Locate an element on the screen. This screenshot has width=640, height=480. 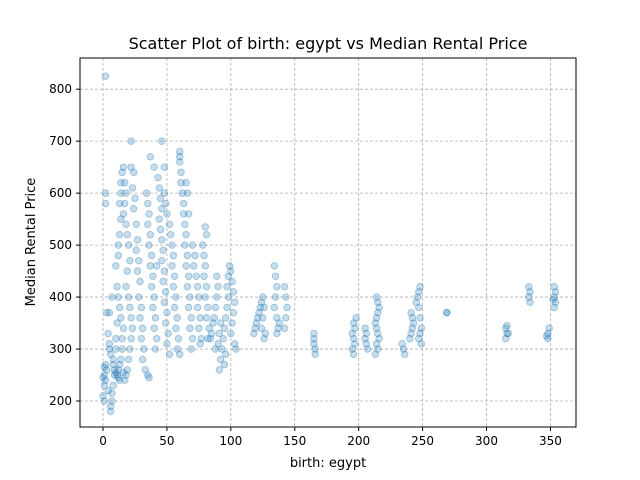
y-tick-label: 300 is located at coordinates (60, 349).